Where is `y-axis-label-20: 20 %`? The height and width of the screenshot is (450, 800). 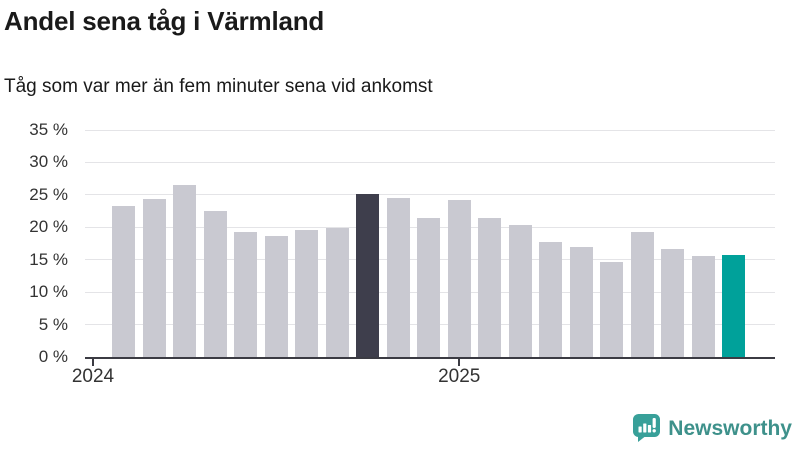 y-axis-label-20: 20 % is located at coordinates (48, 227).